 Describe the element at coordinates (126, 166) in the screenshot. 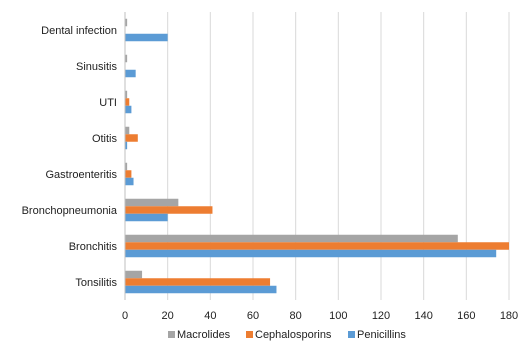

I see `bar-macrolides-gastroenteritis` at that location.